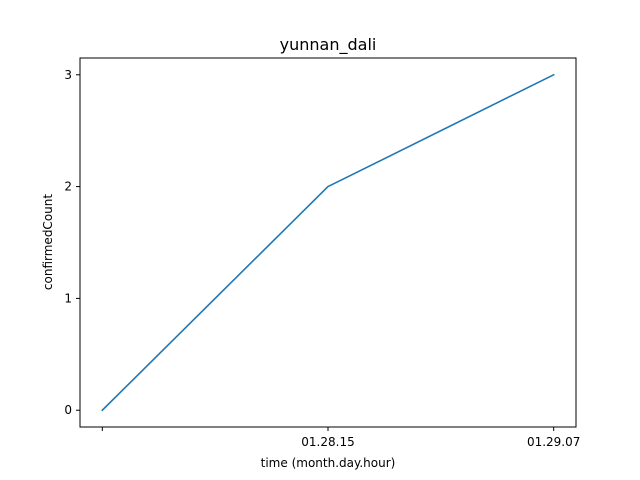 The width and height of the screenshot is (640, 480). What do you see at coordinates (68, 298) in the screenshot?
I see `y-tick-label-1: 1` at bounding box center [68, 298].